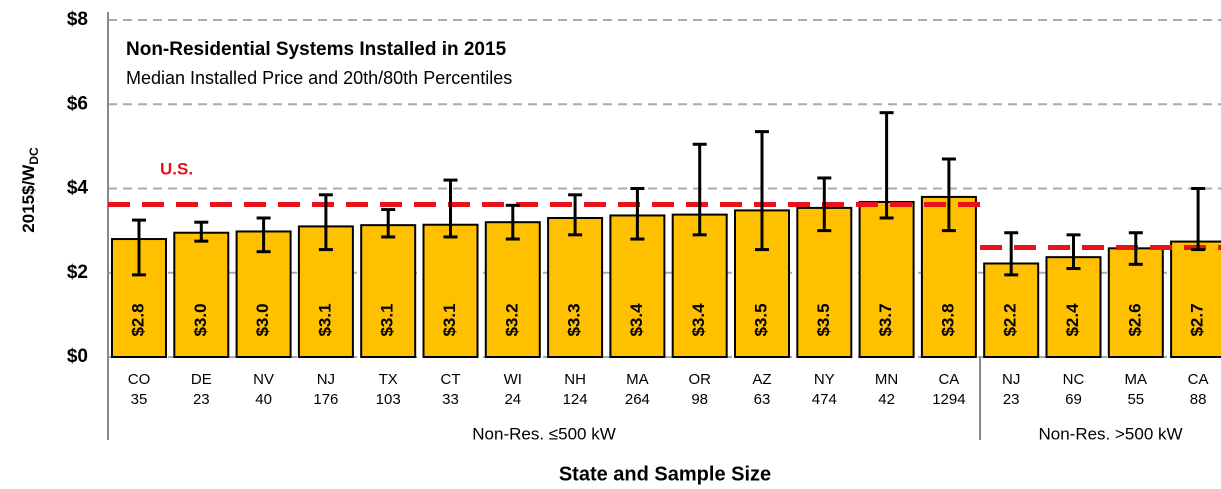  Describe the element at coordinates (824, 399) in the screenshot. I see `sample-size-label: 474` at that location.